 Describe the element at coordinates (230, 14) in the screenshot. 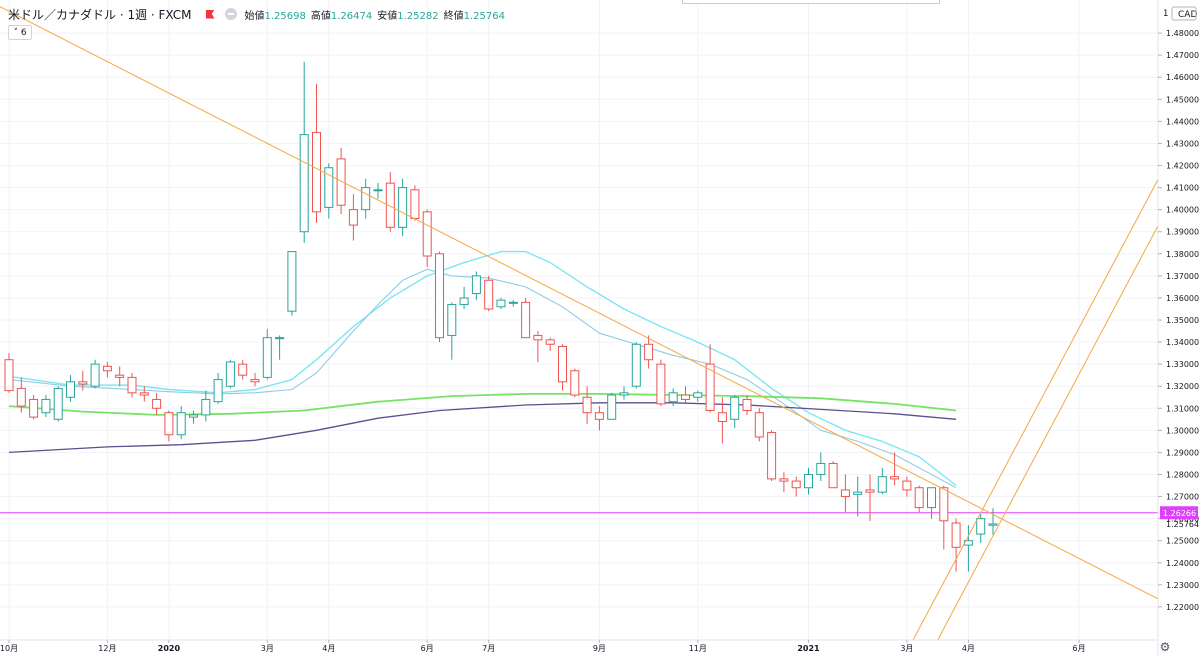

I see `hide-eye-icon` at that location.